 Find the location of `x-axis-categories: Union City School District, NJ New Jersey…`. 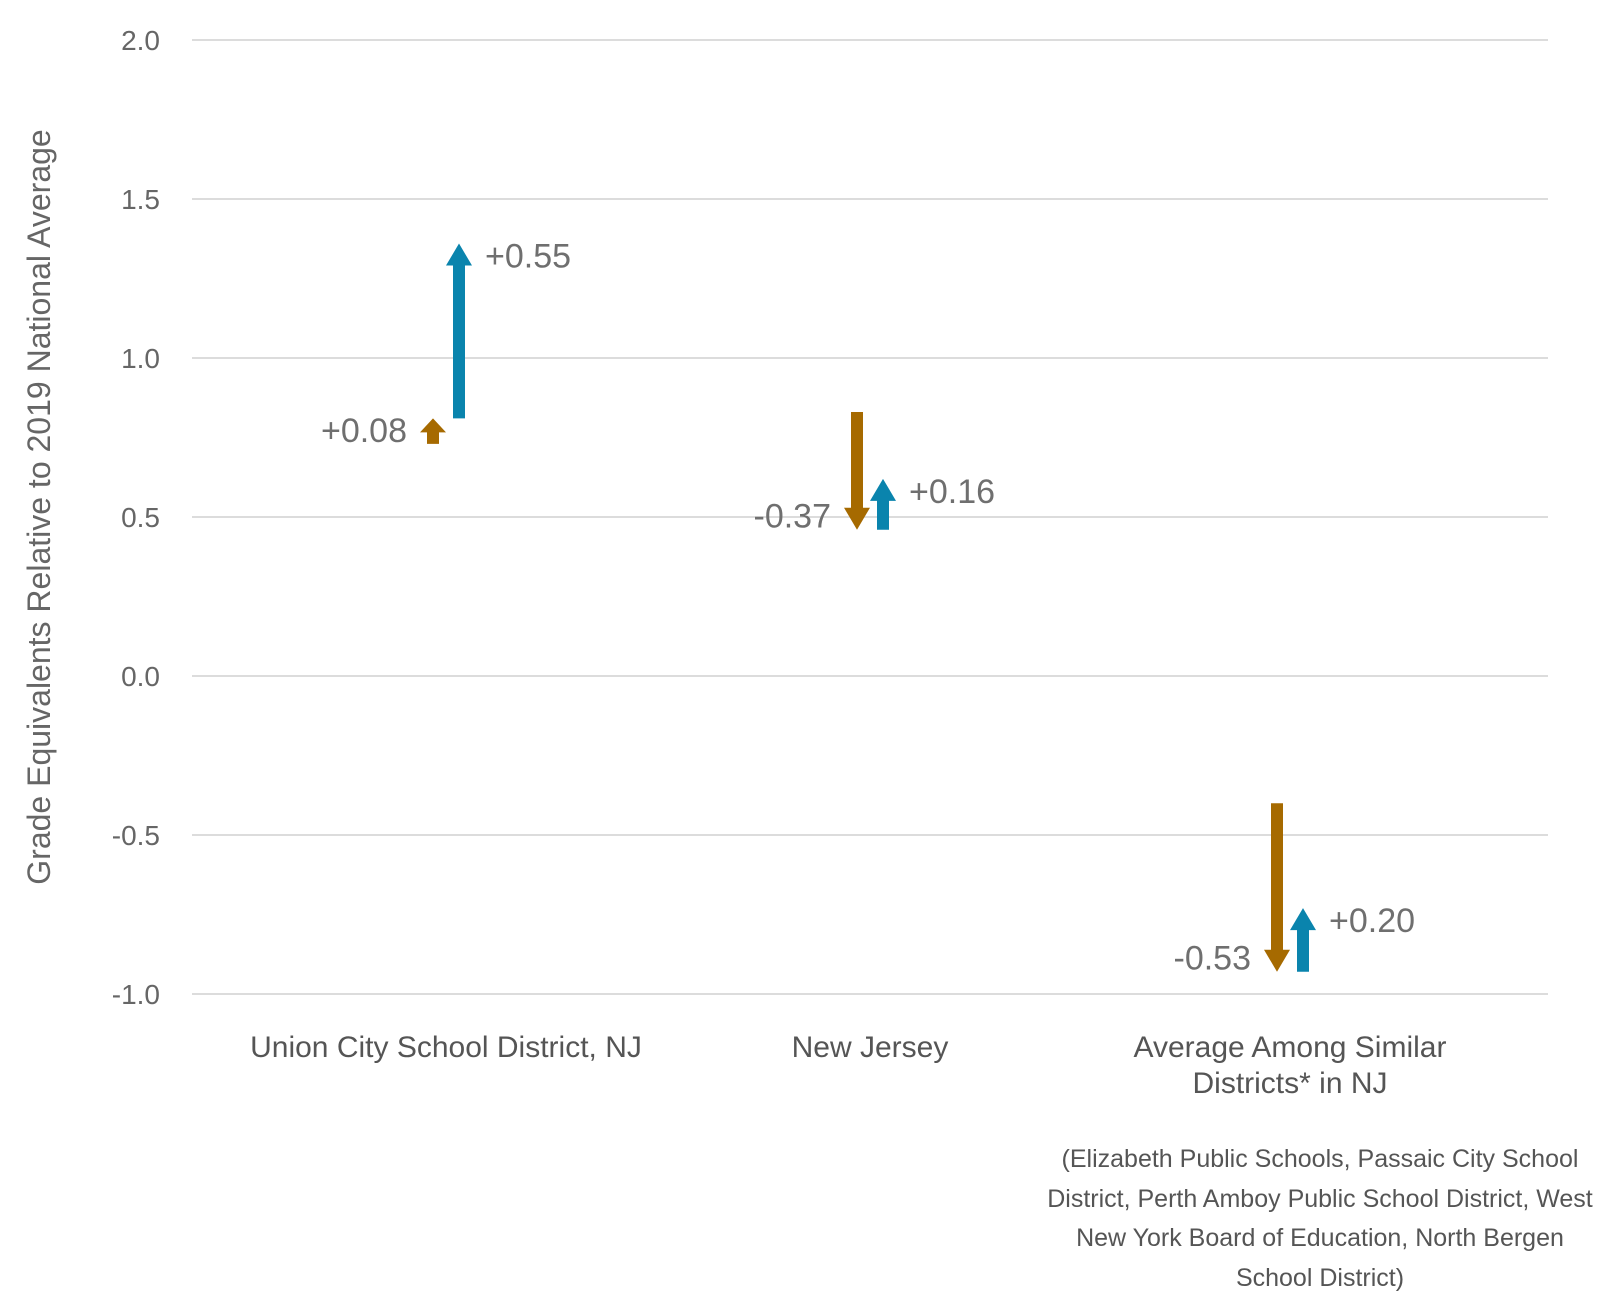

x-axis-categories: Union City School District, NJ New Jersey… is located at coordinates (848, 1065).